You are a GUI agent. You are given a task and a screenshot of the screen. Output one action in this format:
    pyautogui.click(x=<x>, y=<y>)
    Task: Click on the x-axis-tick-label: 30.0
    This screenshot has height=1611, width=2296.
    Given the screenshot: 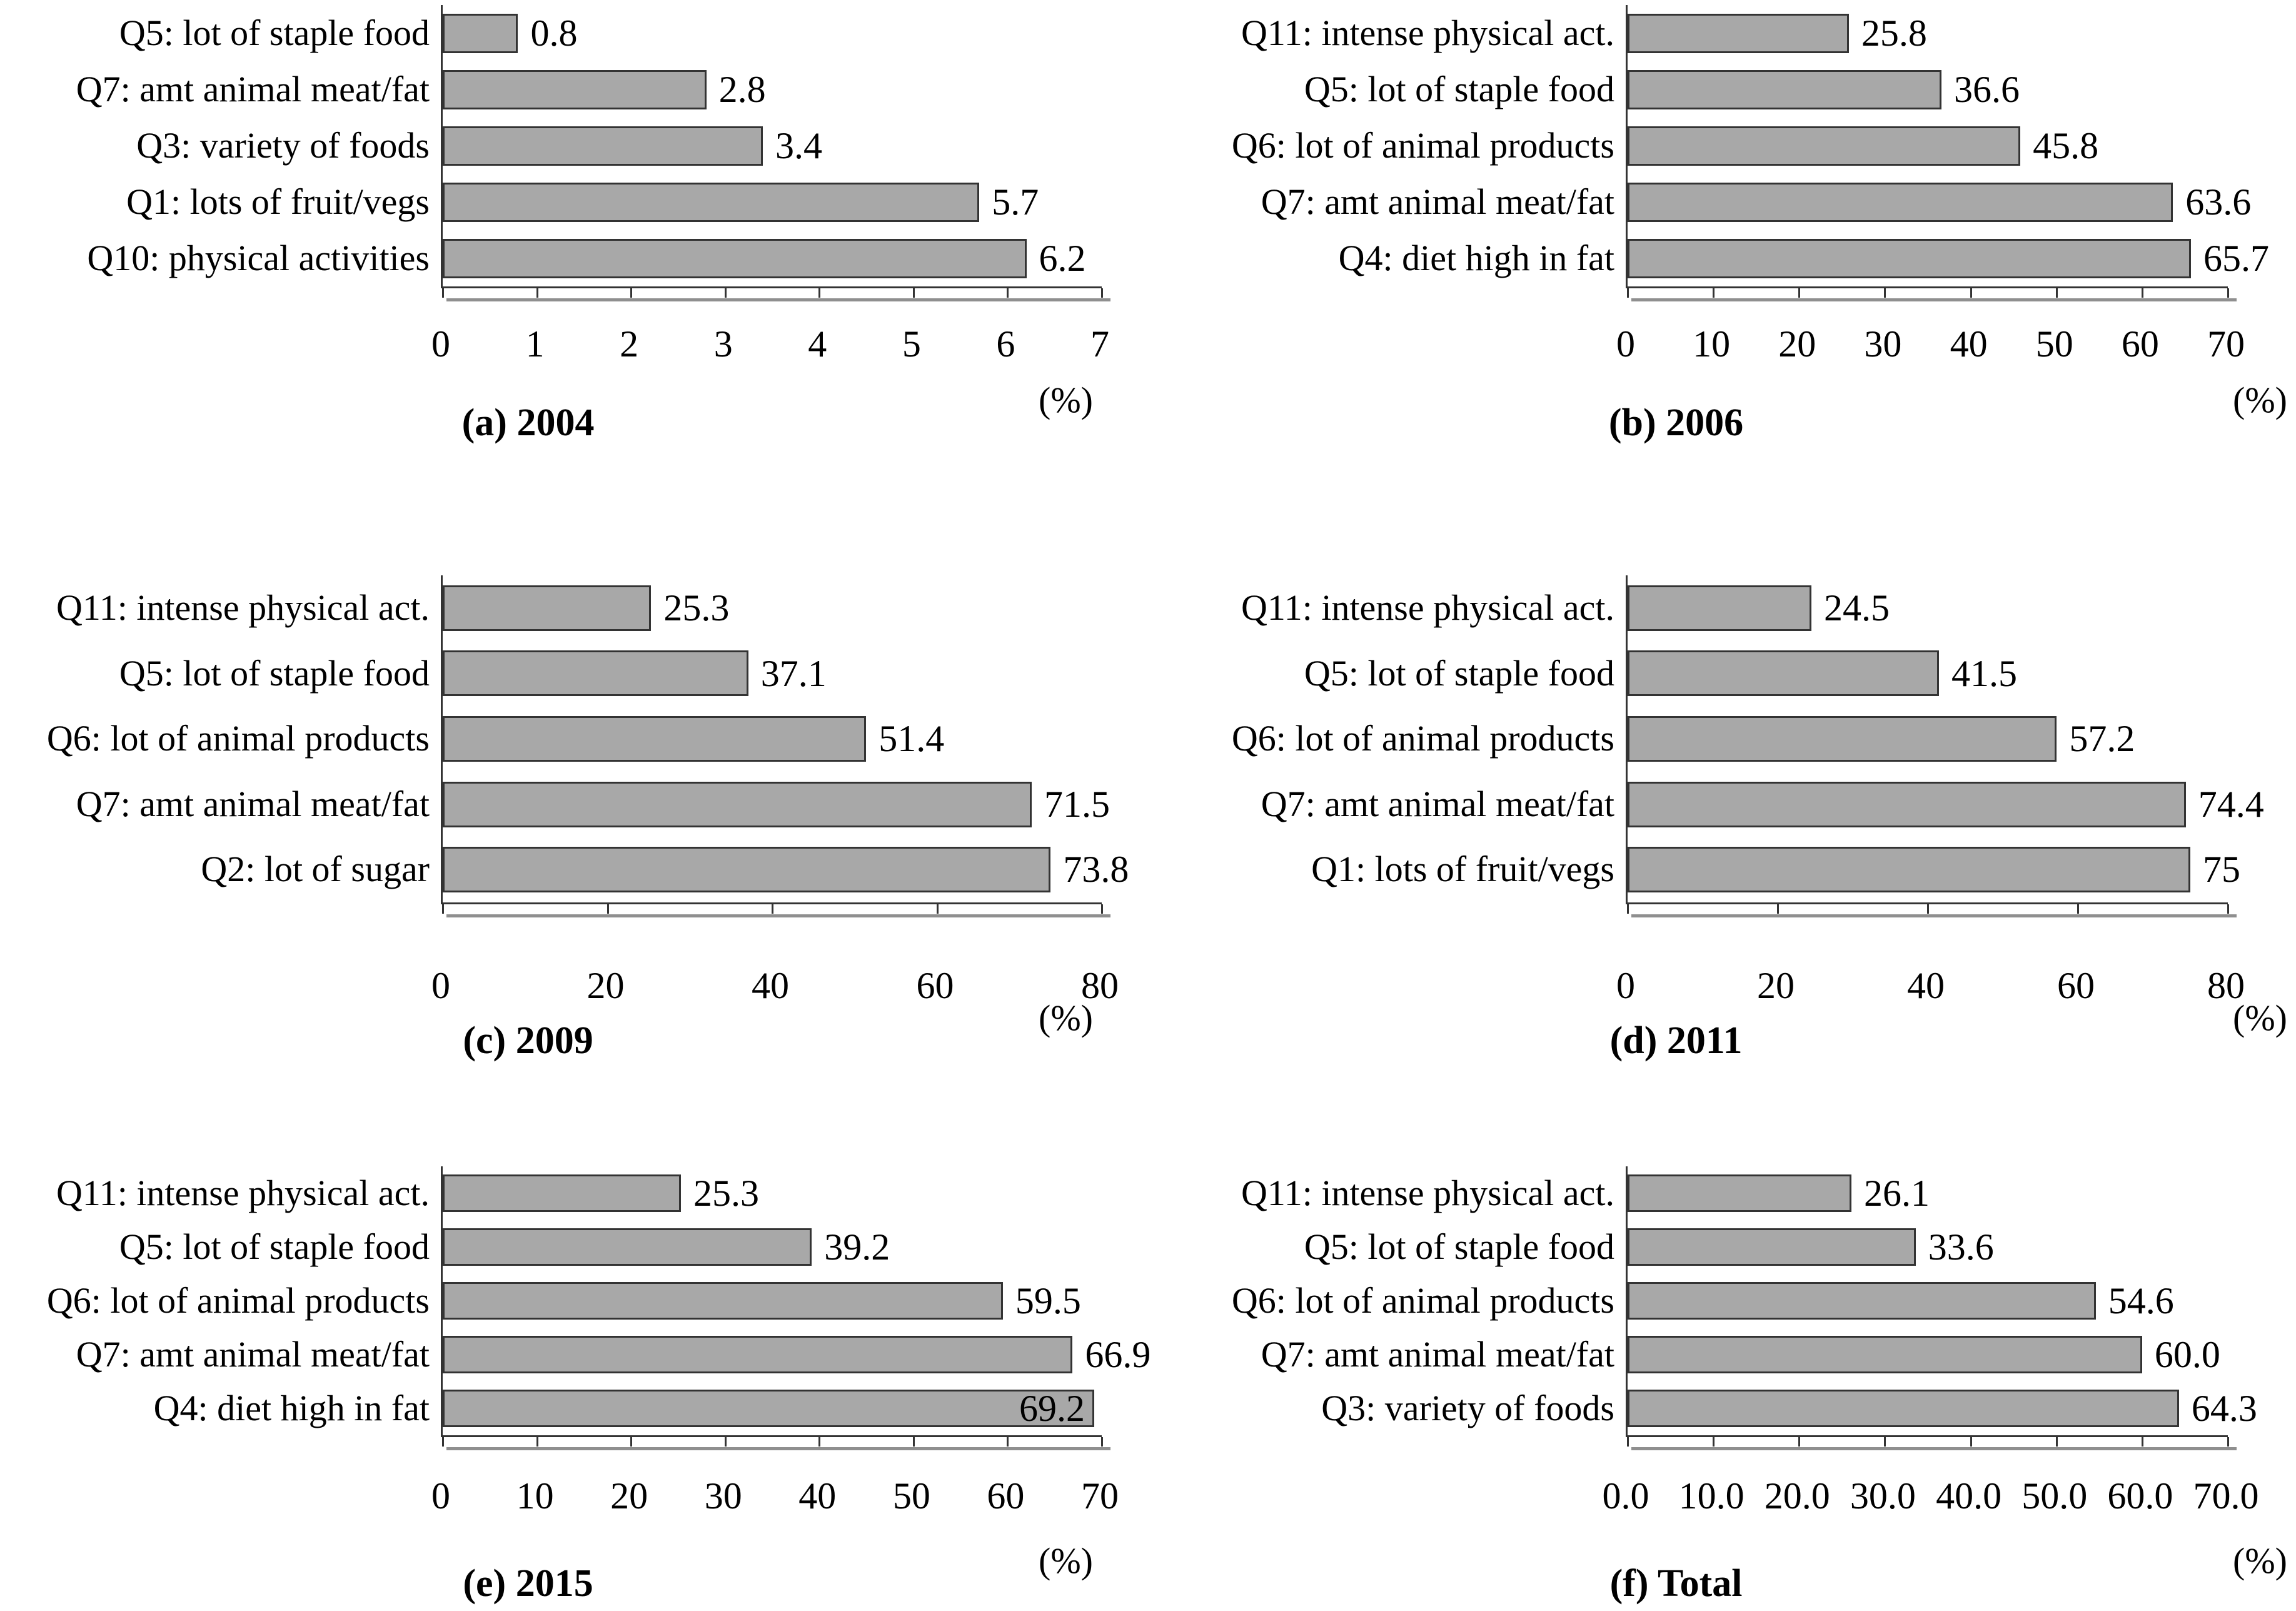 What is the action you would take?
    pyautogui.click(x=1883, y=1496)
    